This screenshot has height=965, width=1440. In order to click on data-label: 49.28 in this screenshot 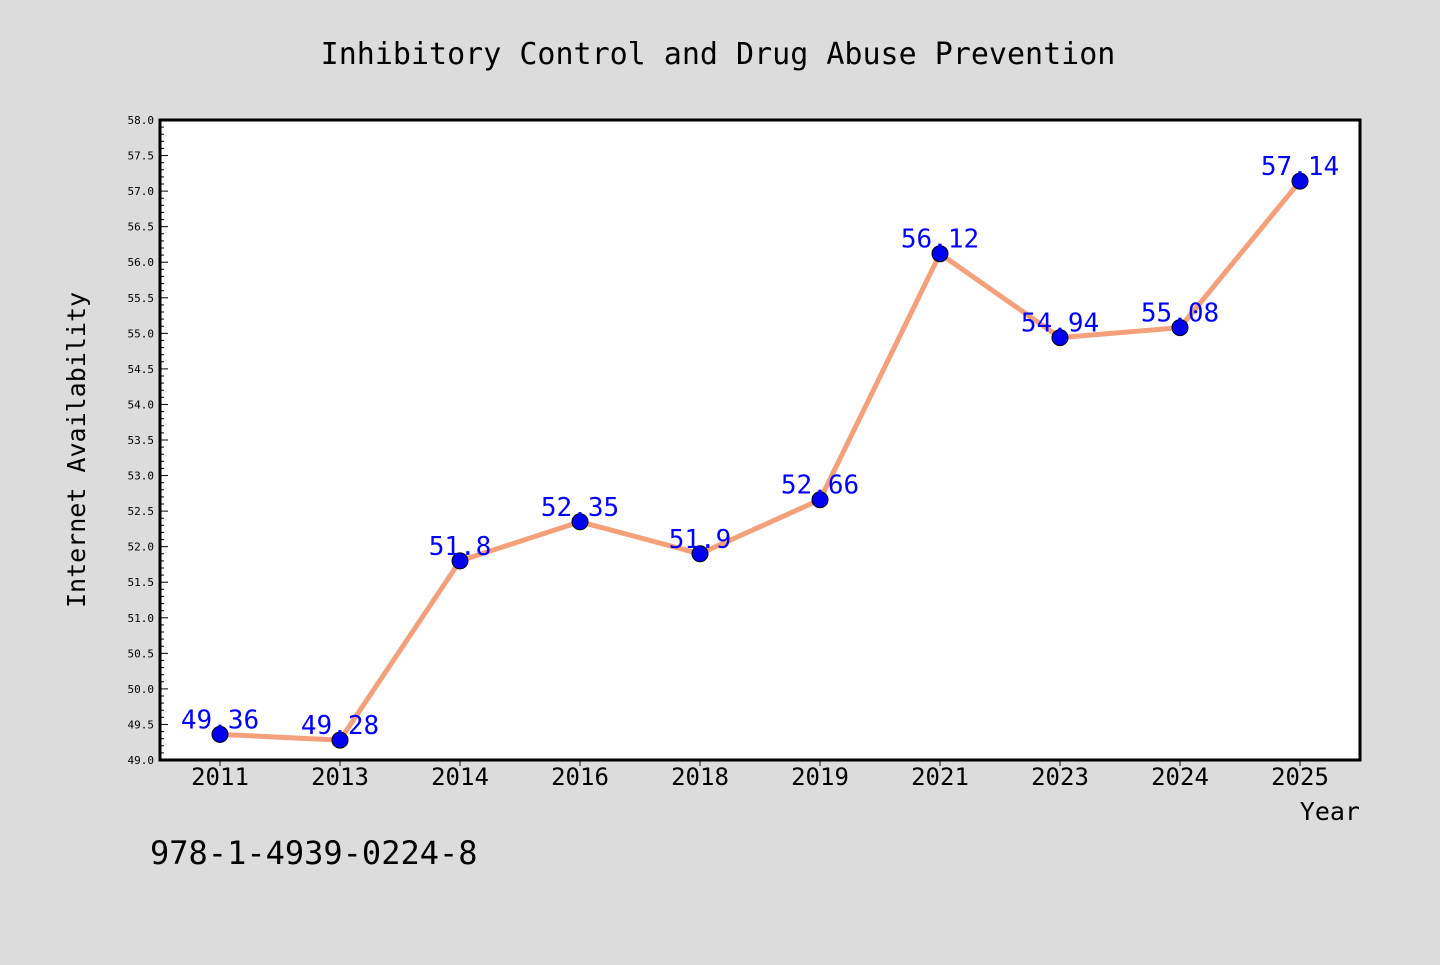, I will do `click(340, 726)`.